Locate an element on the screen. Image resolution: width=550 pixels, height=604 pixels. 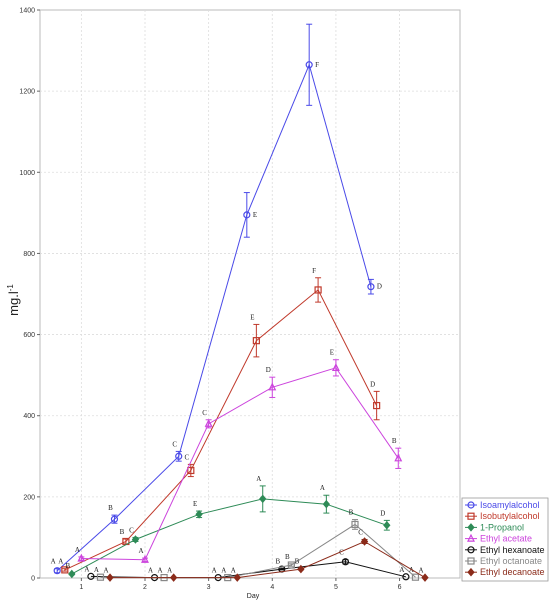
legend-label: Ethyl decanoate is located at coordinates (512, 572).